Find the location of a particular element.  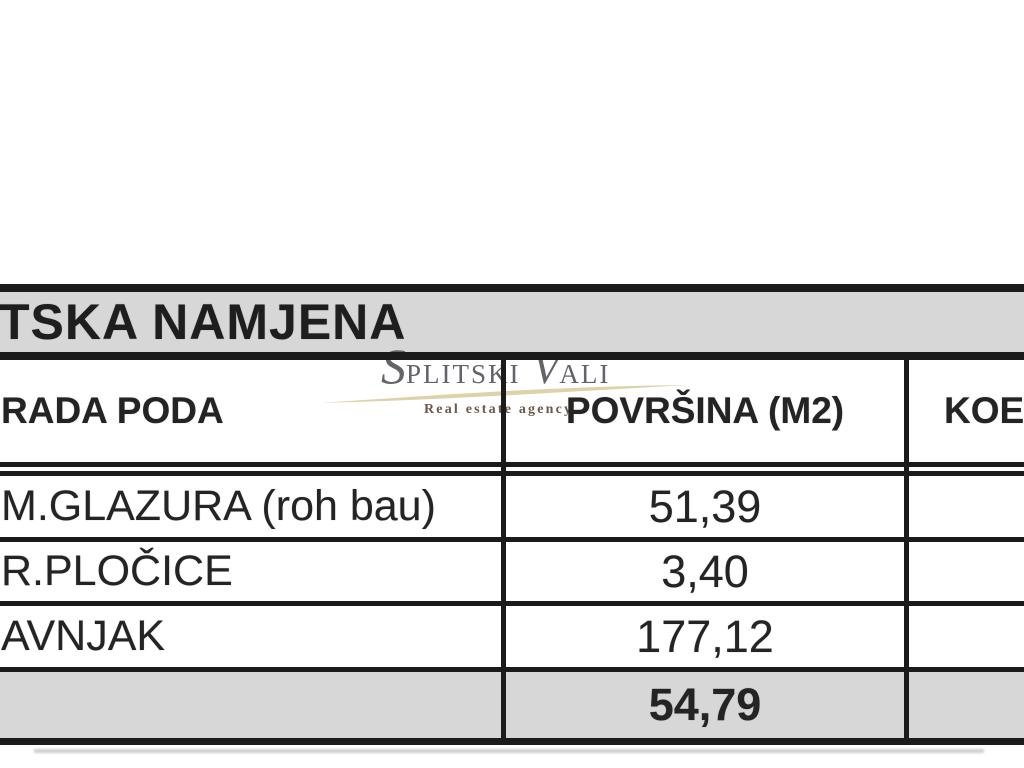

table-border-bottom is located at coordinates (512, 741).